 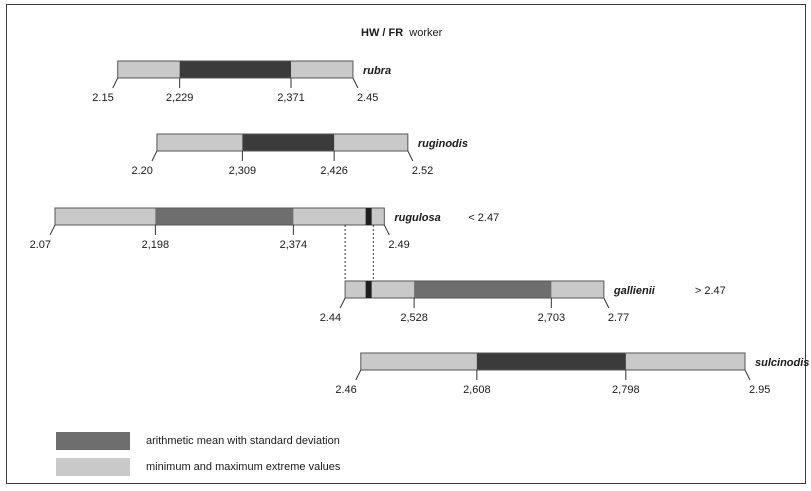 I want to click on sd-bar-sulcinodis, so click(x=551, y=361).